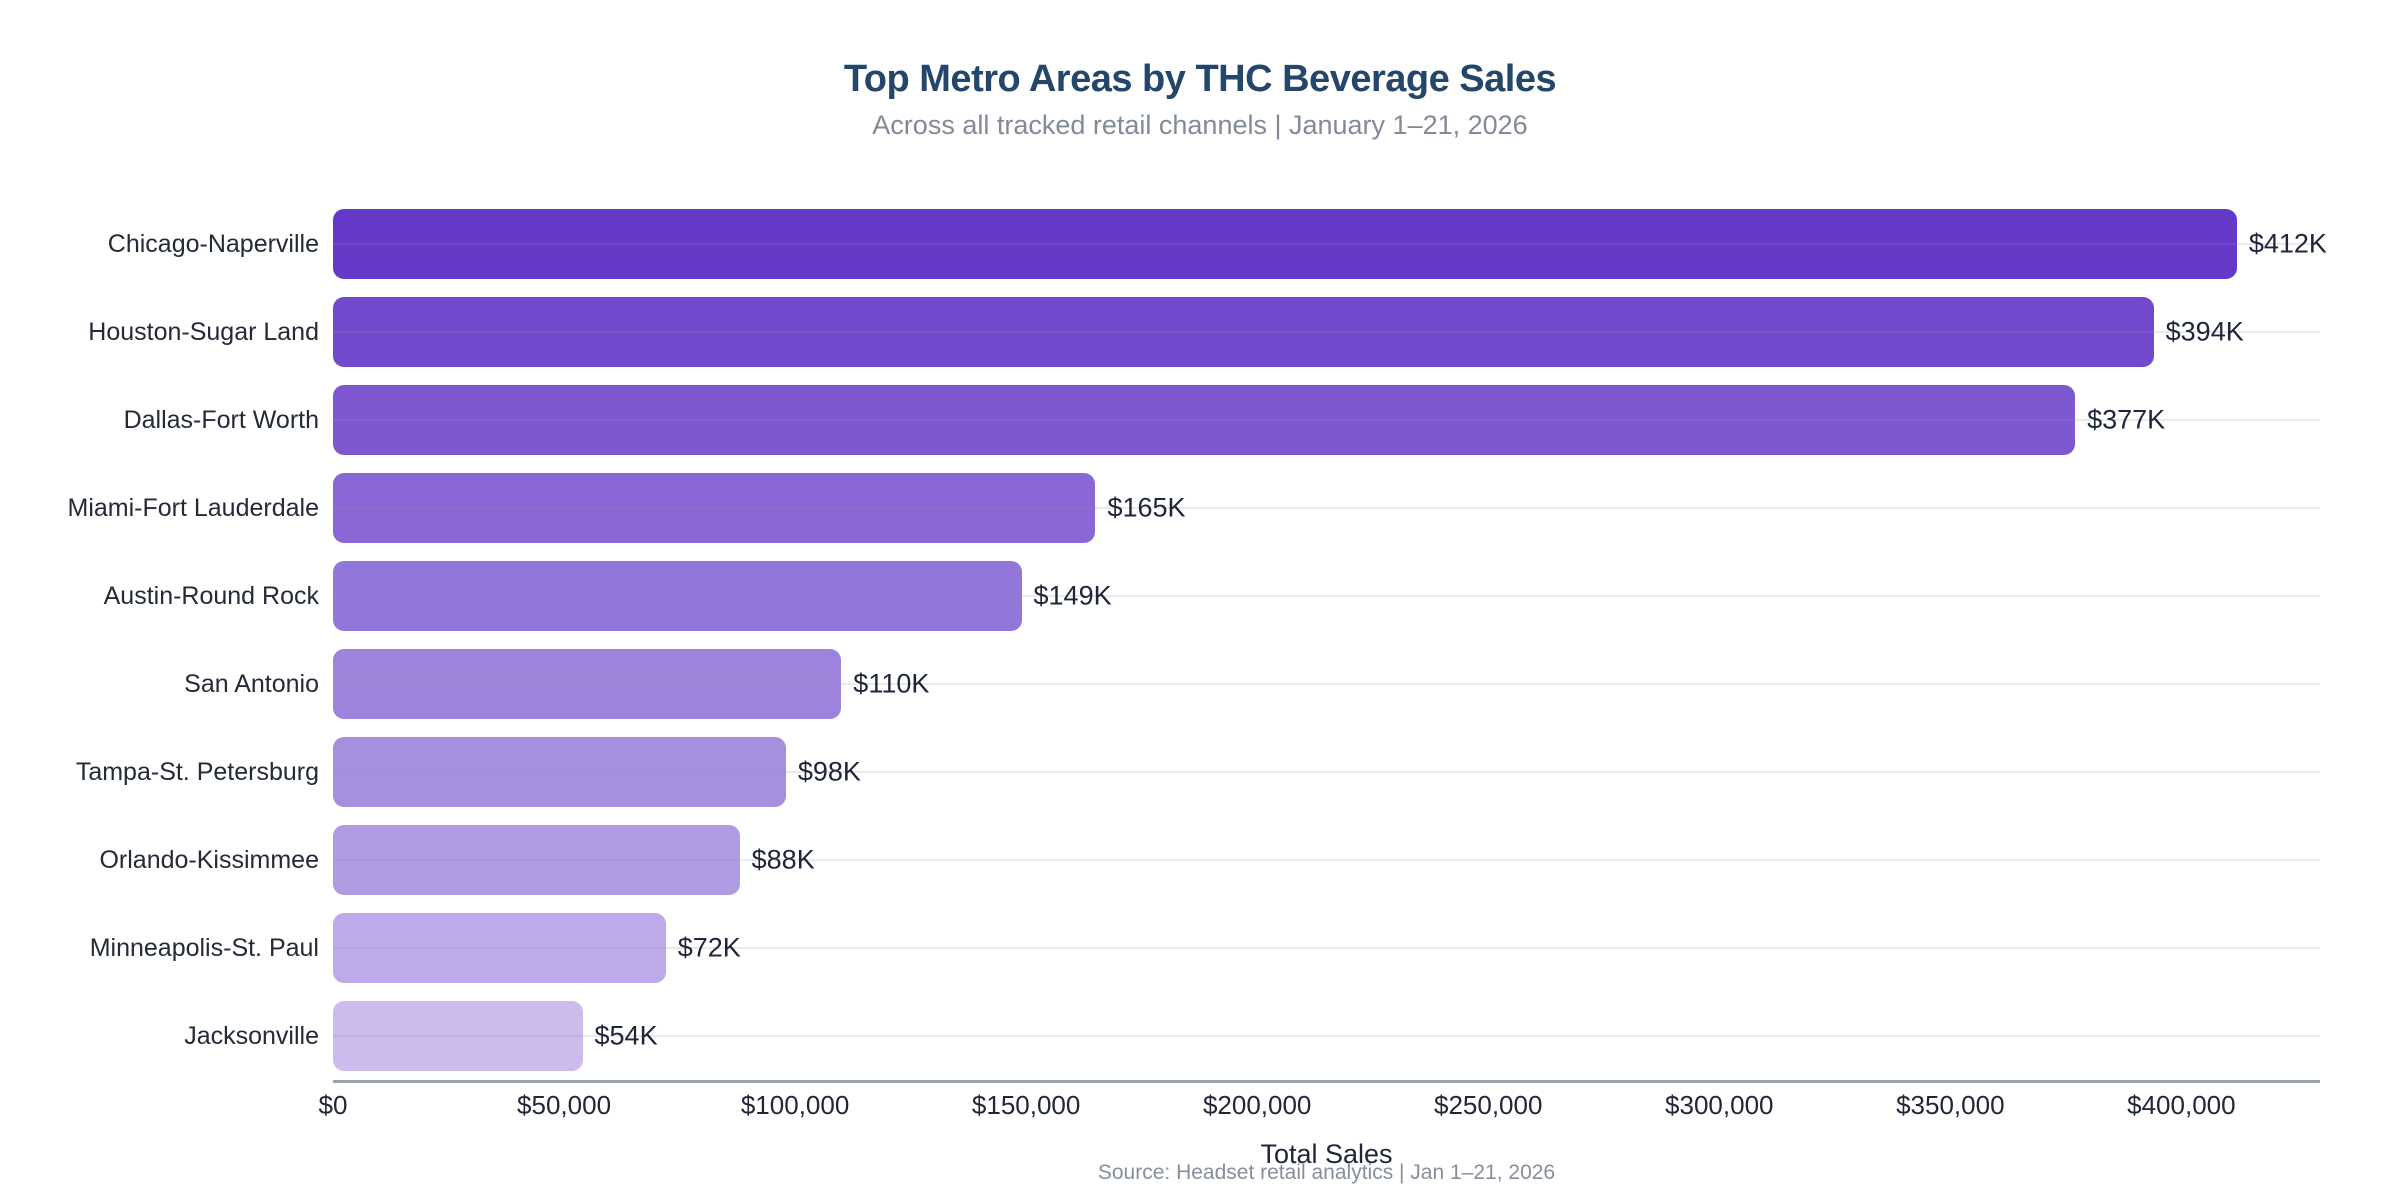 This screenshot has height=1200, width=2400. I want to click on category-label: Orlando-Kissimmee, so click(209, 859).